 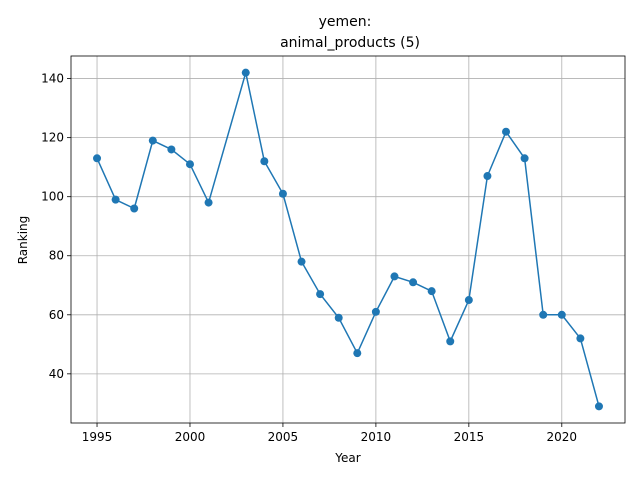 What do you see at coordinates (56, 315) in the screenshot?
I see `y-tick-label: 60` at bounding box center [56, 315].